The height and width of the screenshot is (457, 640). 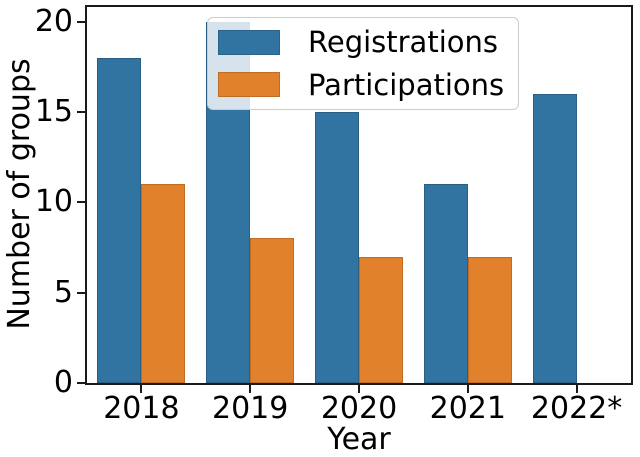 I want to click on bar-participations-2020, so click(x=381, y=319).